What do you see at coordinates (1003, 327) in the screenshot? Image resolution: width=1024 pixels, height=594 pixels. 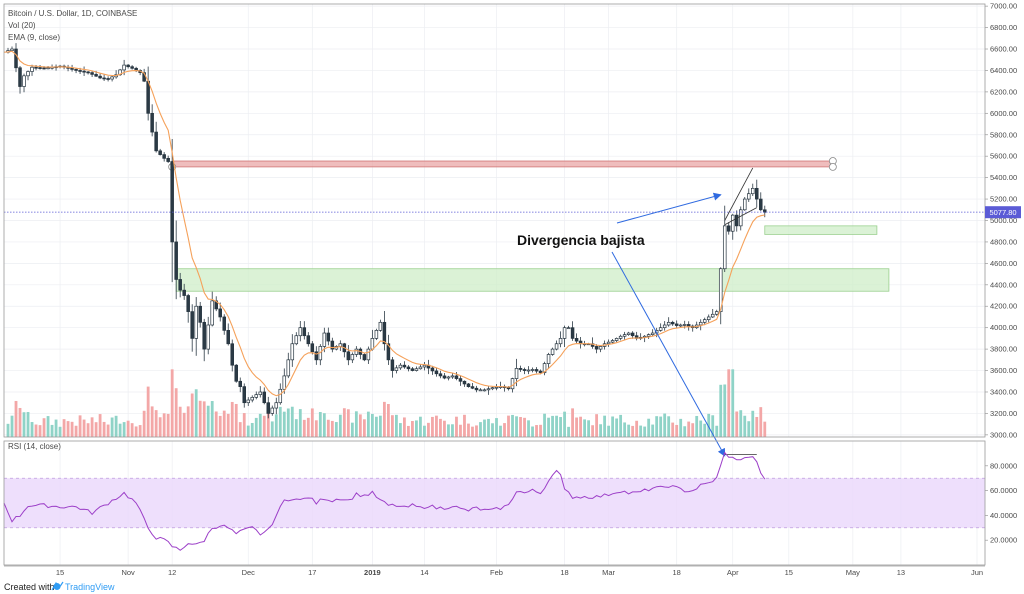 I see `y-tick-label: 4000.00` at bounding box center [1003, 327].